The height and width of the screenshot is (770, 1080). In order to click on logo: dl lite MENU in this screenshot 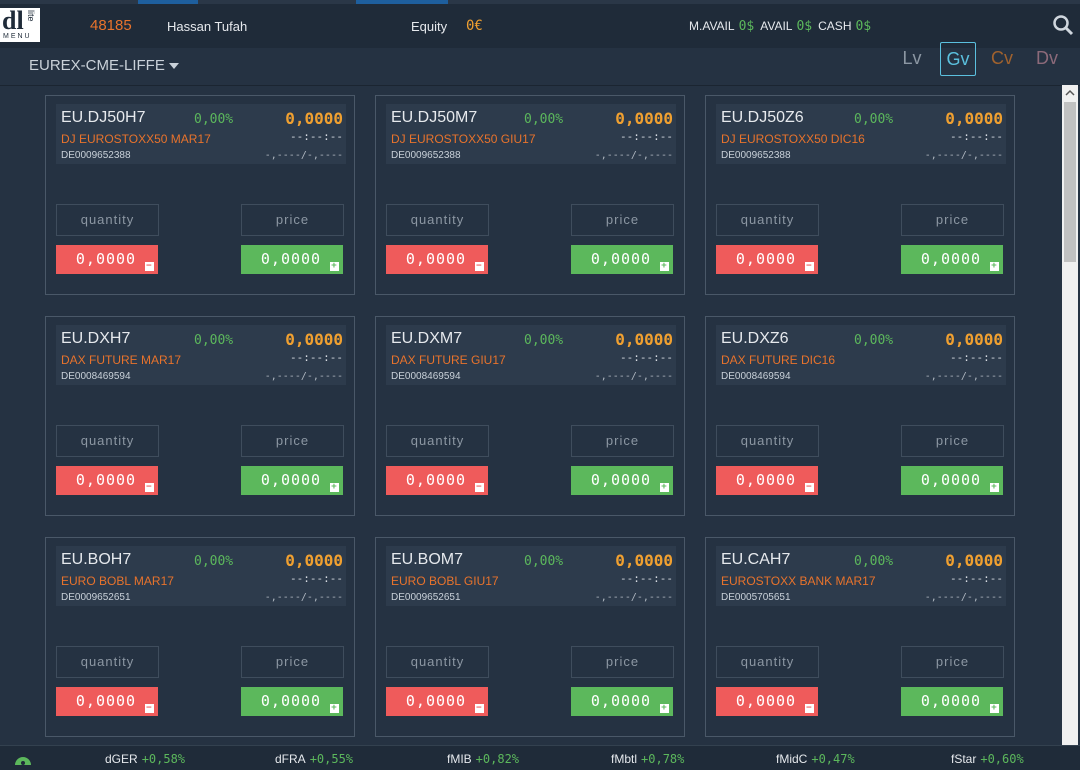, I will do `click(20, 24)`.